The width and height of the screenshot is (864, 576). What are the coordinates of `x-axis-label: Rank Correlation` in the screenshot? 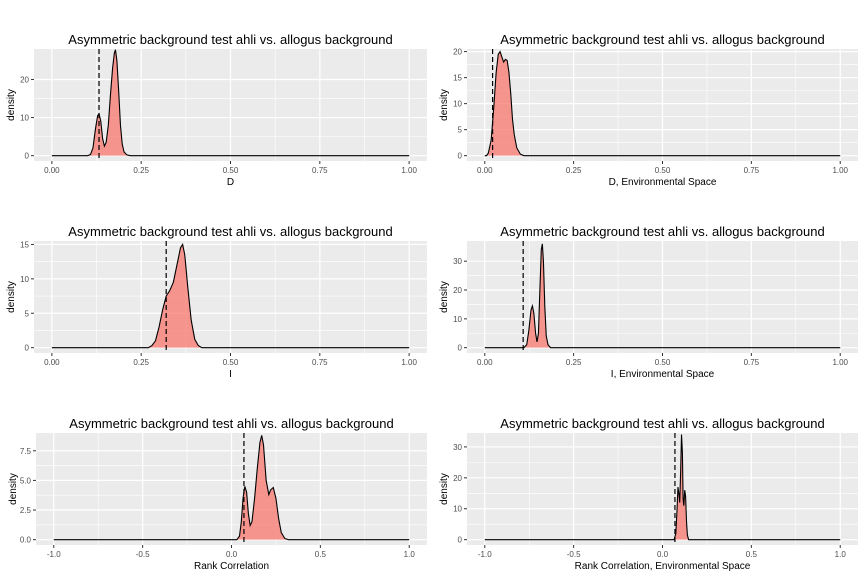 It's located at (231, 566).